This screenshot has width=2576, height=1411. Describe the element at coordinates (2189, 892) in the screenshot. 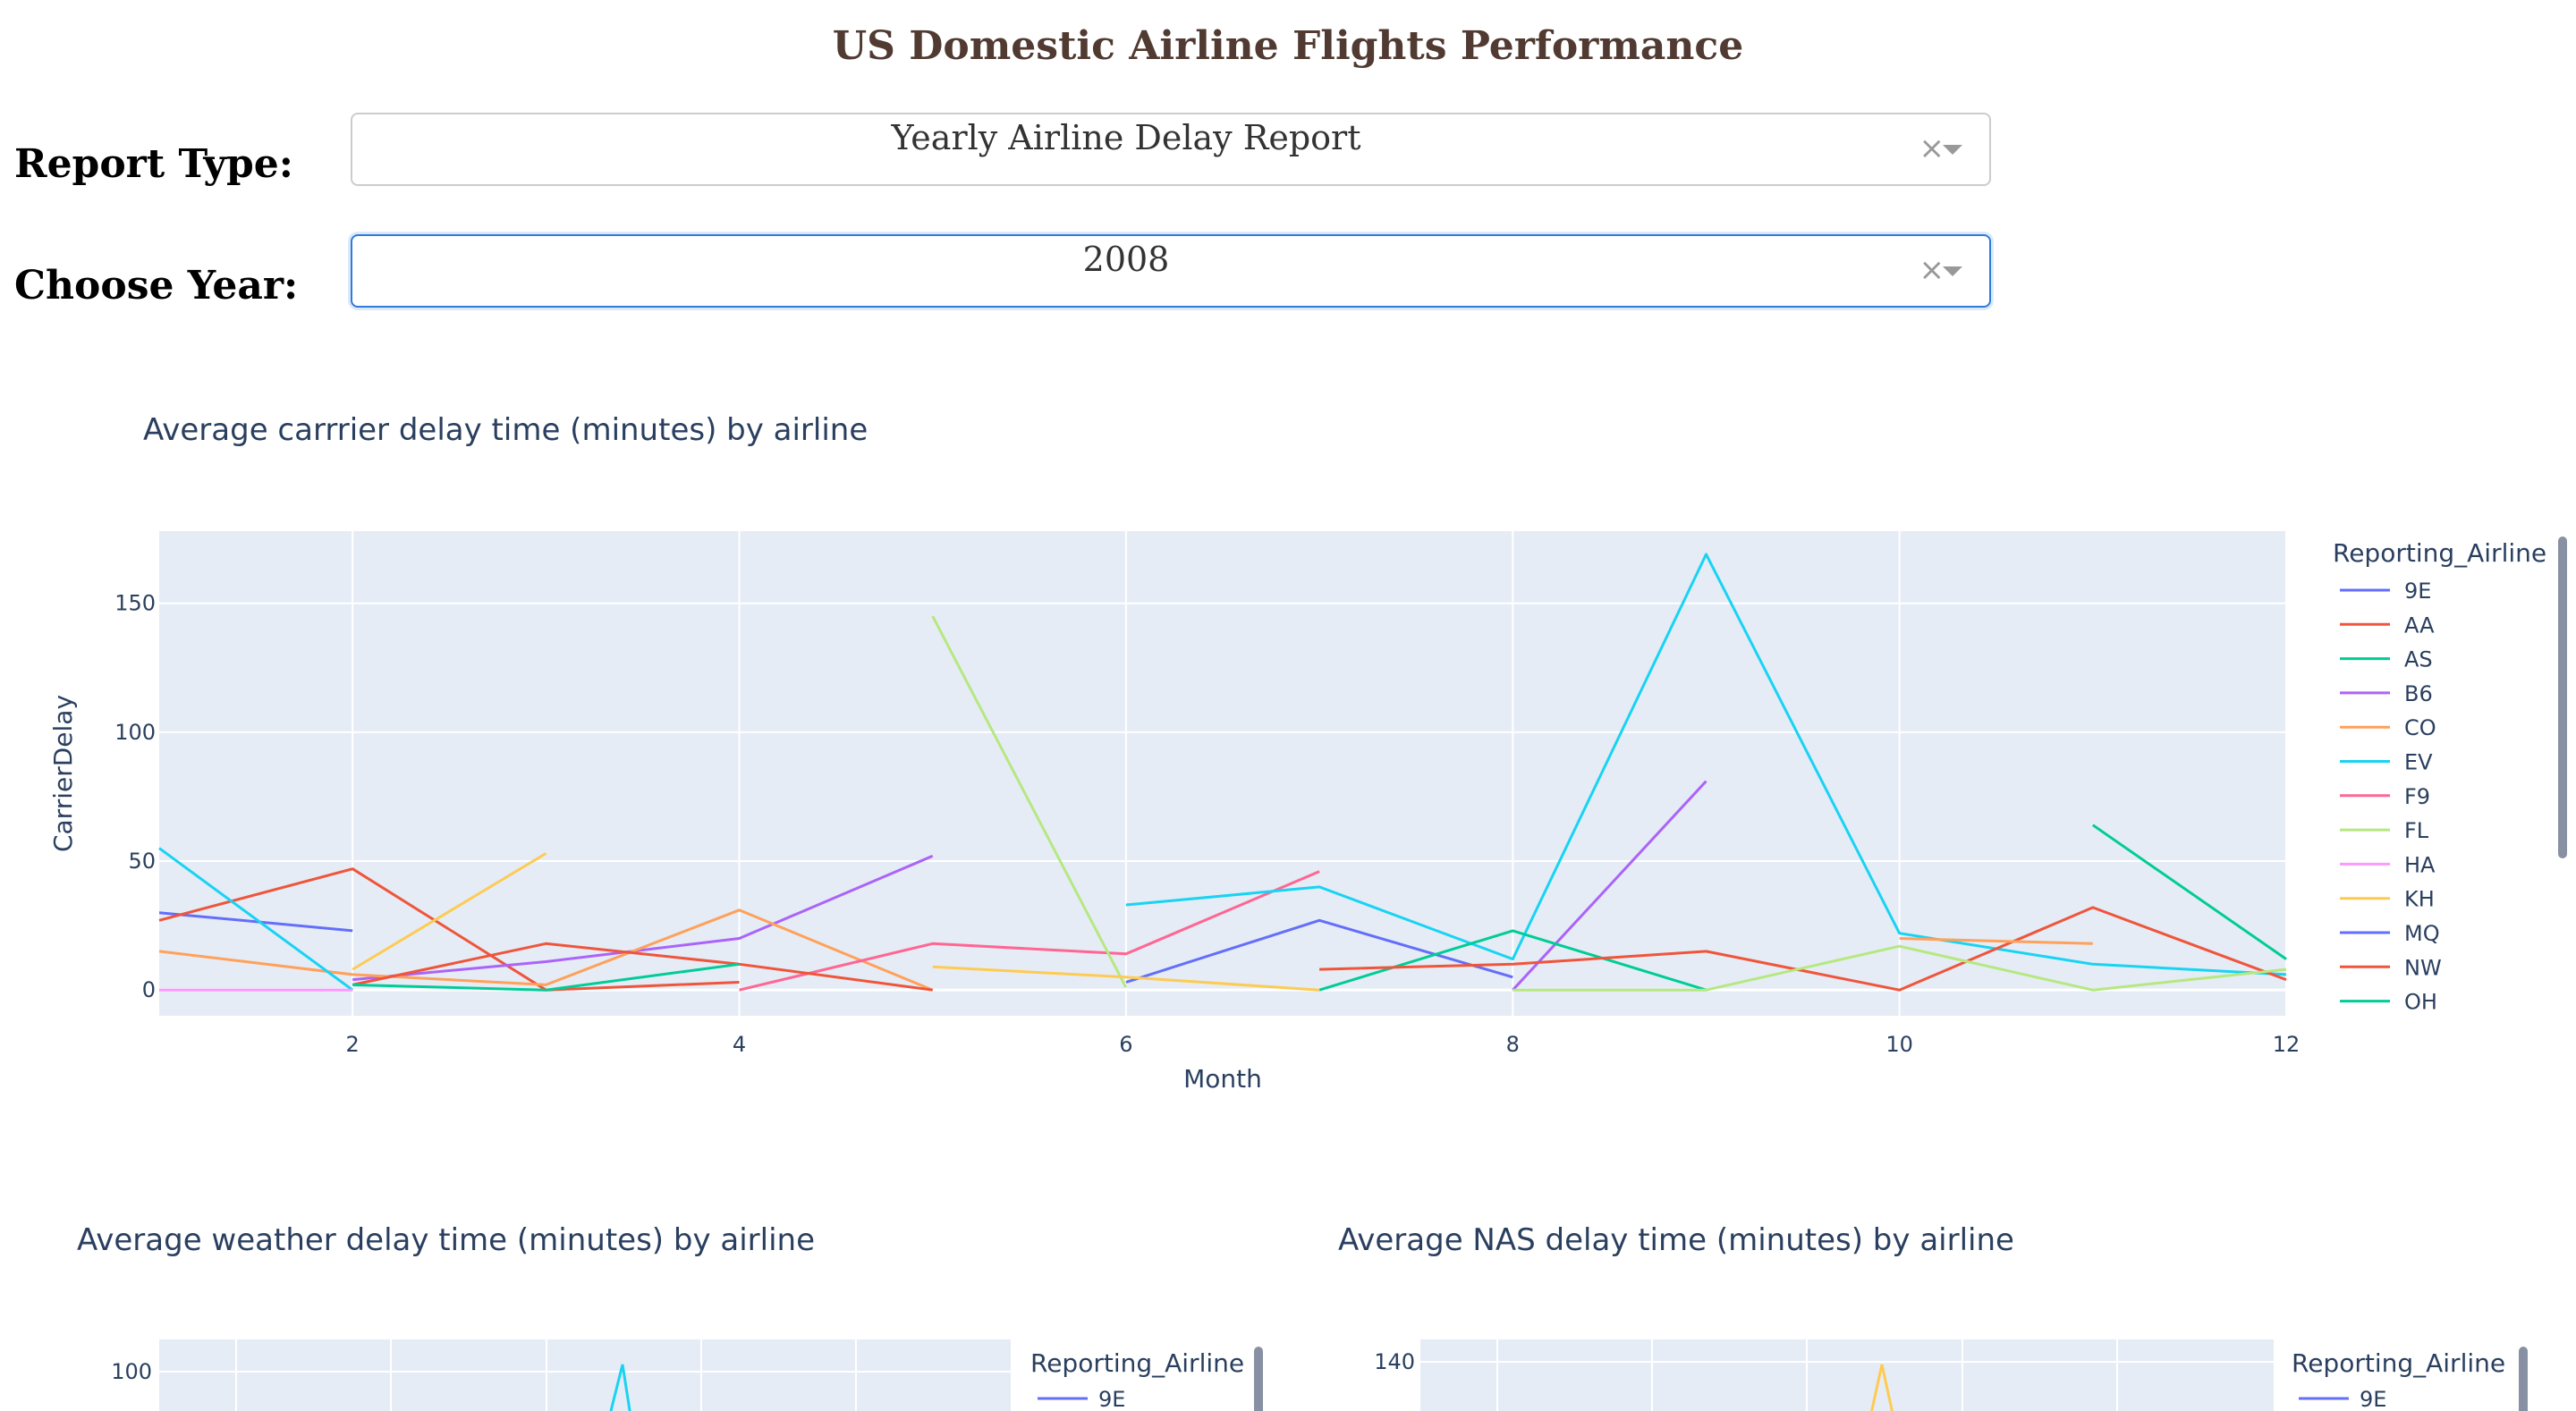

I see `series-line-AS` at that location.